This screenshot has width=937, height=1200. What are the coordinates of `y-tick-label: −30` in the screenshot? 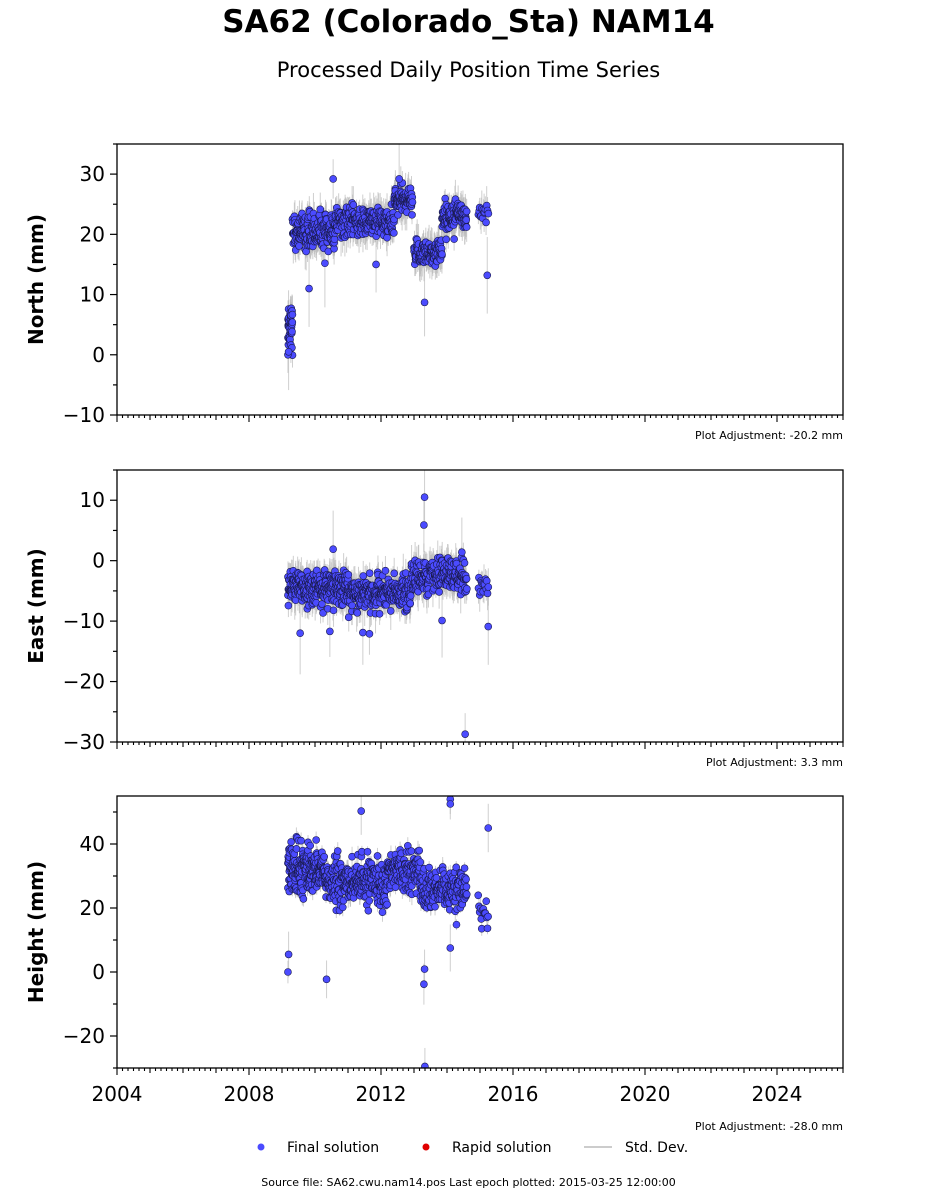 It's located at (84, 742).